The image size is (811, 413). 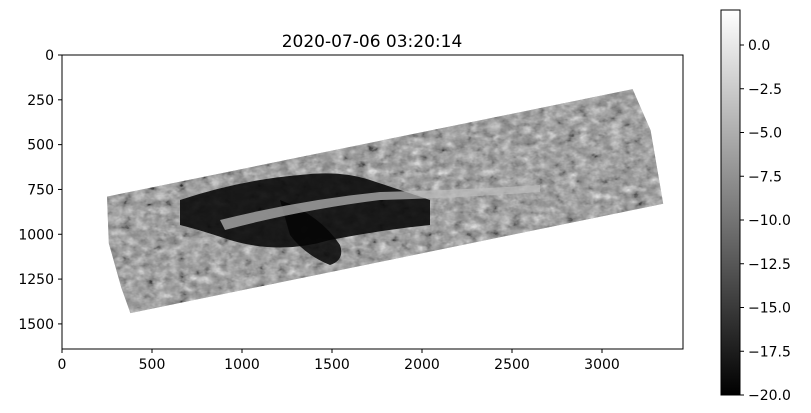 I want to click on chart-title: 2020-07-06 03:20:14, so click(x=372, y=42).